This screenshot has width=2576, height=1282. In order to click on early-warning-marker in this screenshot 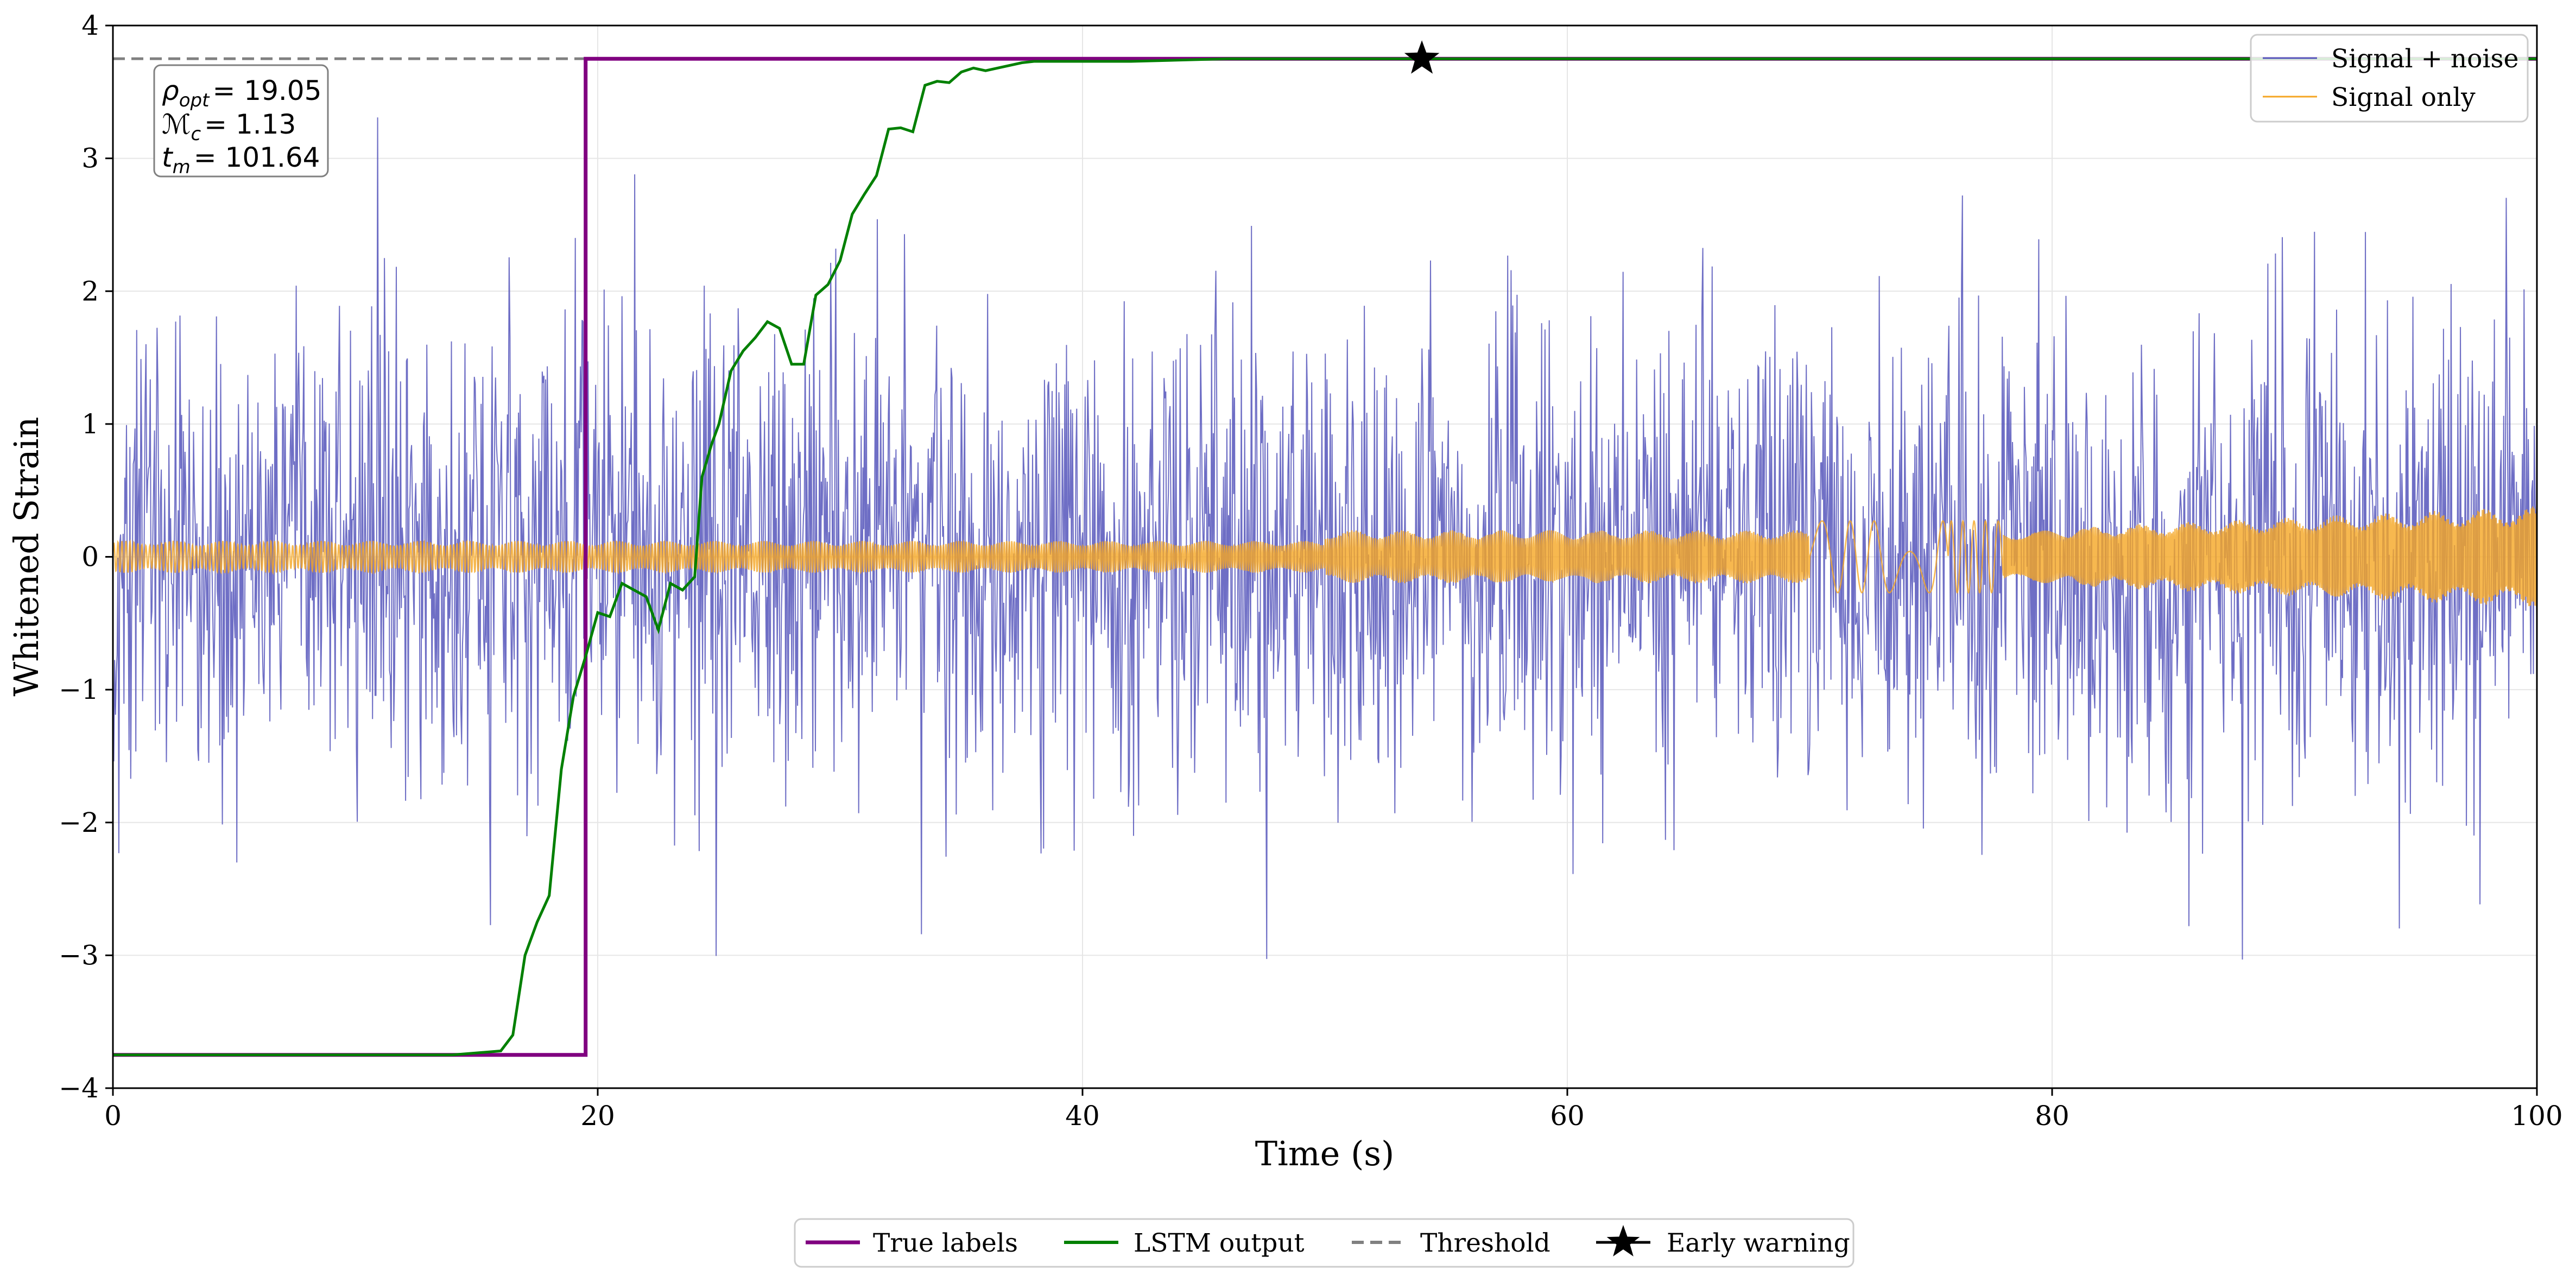, I will do `click(1422, 57)`.